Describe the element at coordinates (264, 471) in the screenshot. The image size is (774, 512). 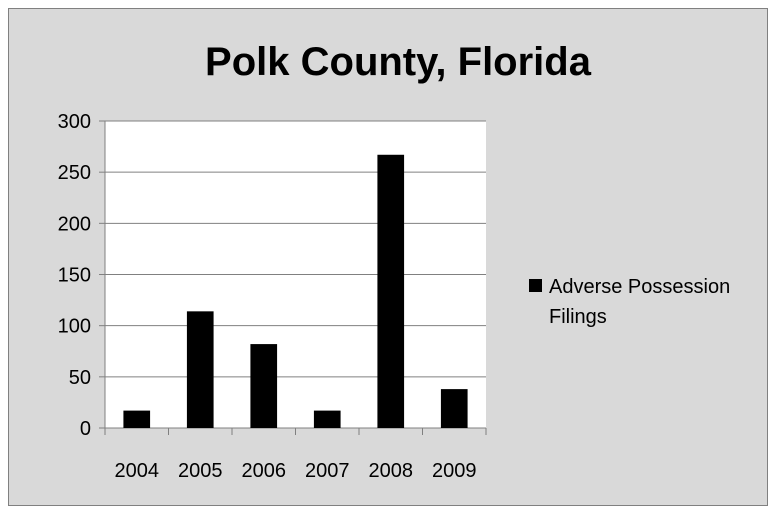
I see `x-tick-label: 2006` at that location.